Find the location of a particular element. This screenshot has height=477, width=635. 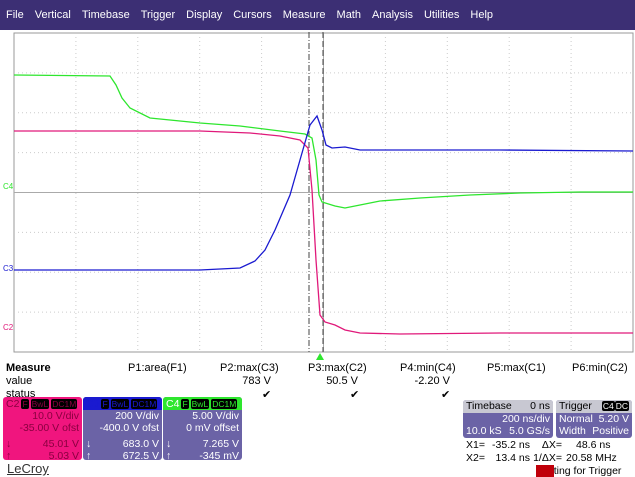

inv-dx-label: 1/ΔX= is located at coordinates (547, 458).